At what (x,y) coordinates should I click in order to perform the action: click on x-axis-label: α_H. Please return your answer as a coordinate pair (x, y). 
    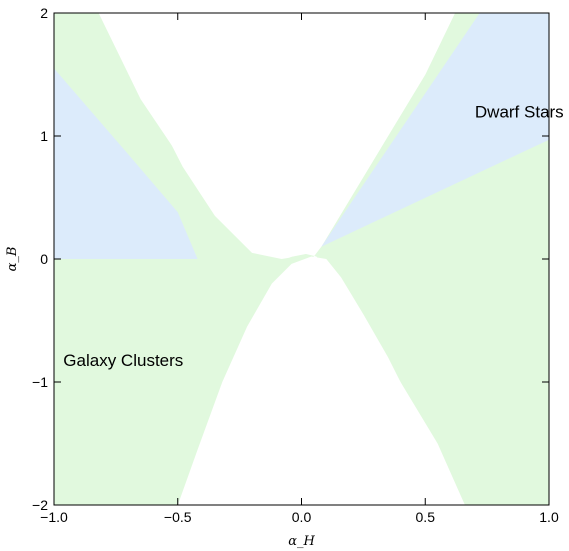
    Looking at the image, I should click on (301, 541).